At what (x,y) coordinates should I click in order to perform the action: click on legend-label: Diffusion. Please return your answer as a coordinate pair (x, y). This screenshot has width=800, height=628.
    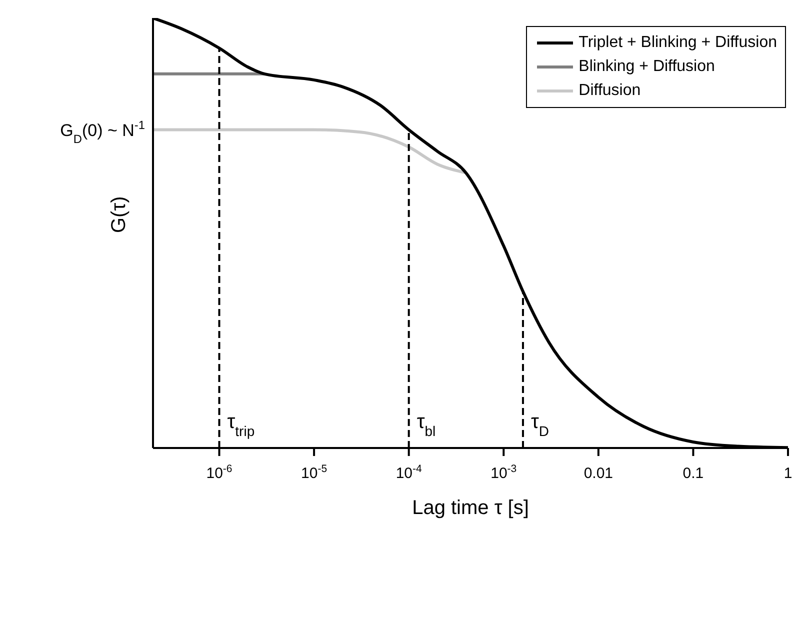
    Looking at the image, I should click on (609, 91).